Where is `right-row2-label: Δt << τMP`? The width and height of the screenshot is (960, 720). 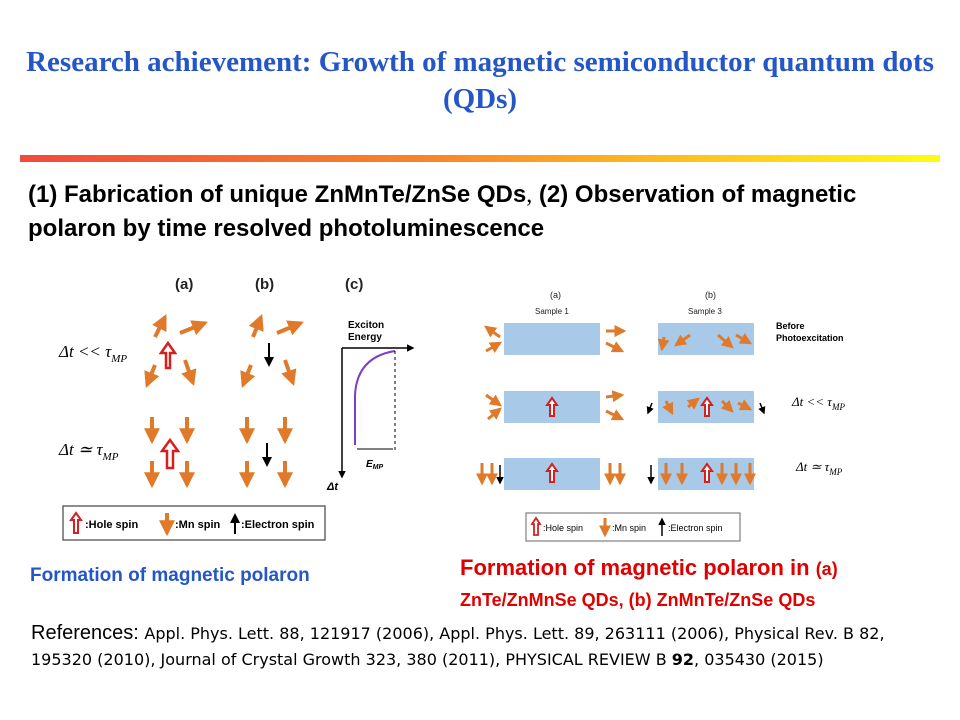
right-row2-label: Δt << τMP is located at coordinates (818, 403).